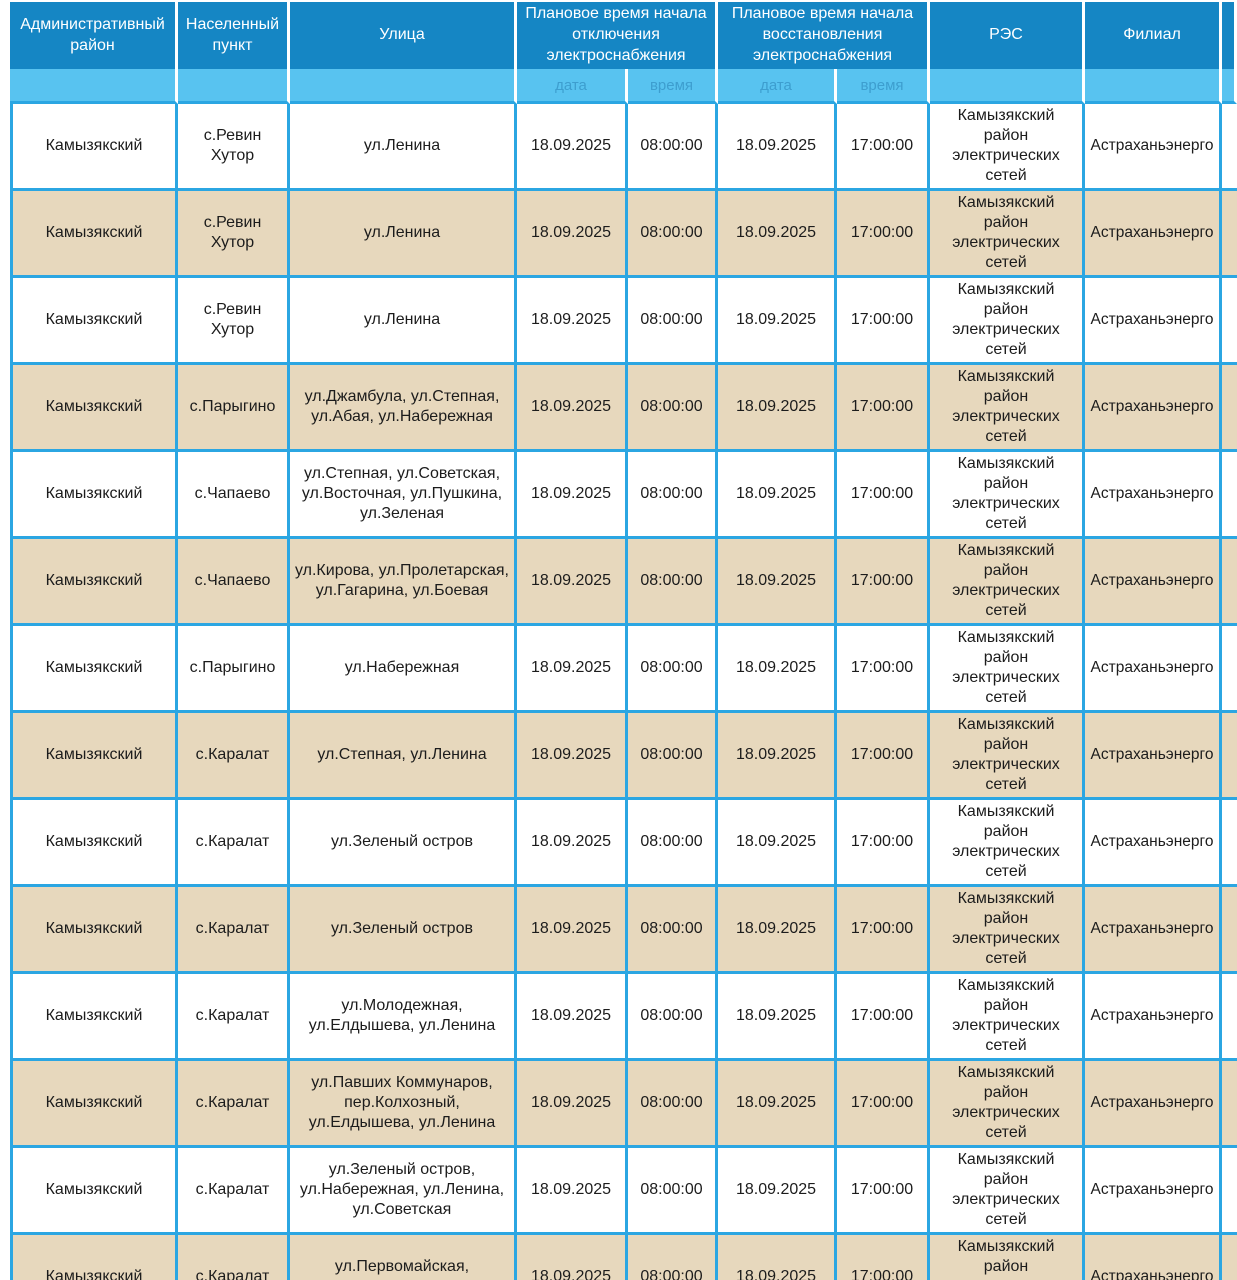  Describe the element at coordinates (1229, 86) in the screenshot. I see `subheader-overflow-cut` at that location.